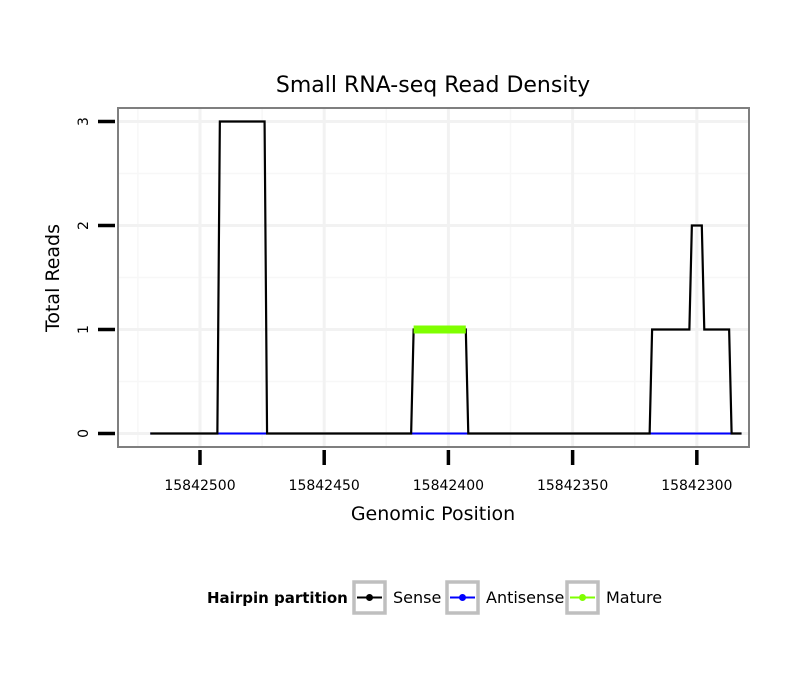  What do you see at coordinates (53, 278) in the screenshot?
I see `y-axis-title: Total Reads` at bounding box center [53, 278].